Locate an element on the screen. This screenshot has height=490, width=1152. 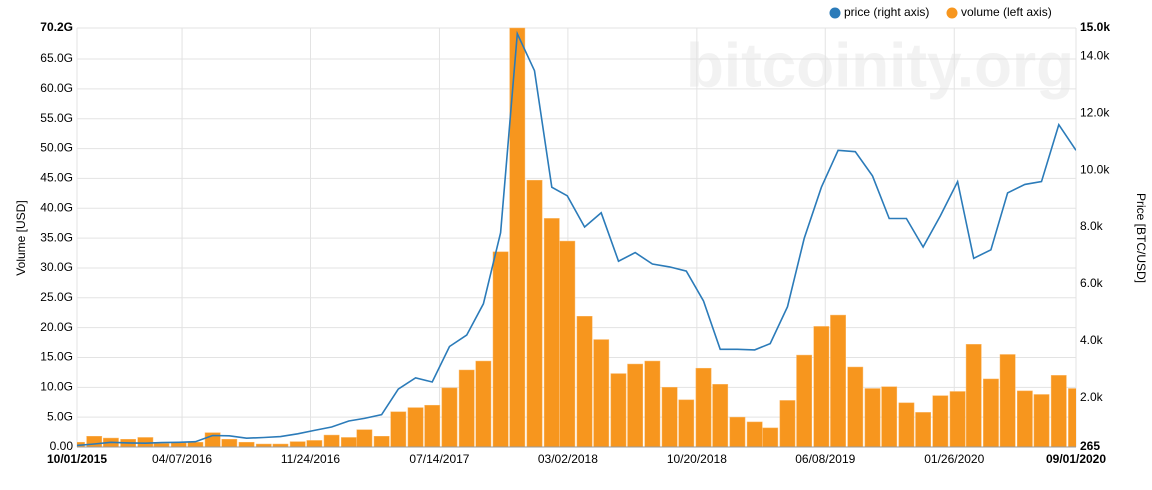
y2-tick-label: 15.0k is located at coordinates (1095, 27).